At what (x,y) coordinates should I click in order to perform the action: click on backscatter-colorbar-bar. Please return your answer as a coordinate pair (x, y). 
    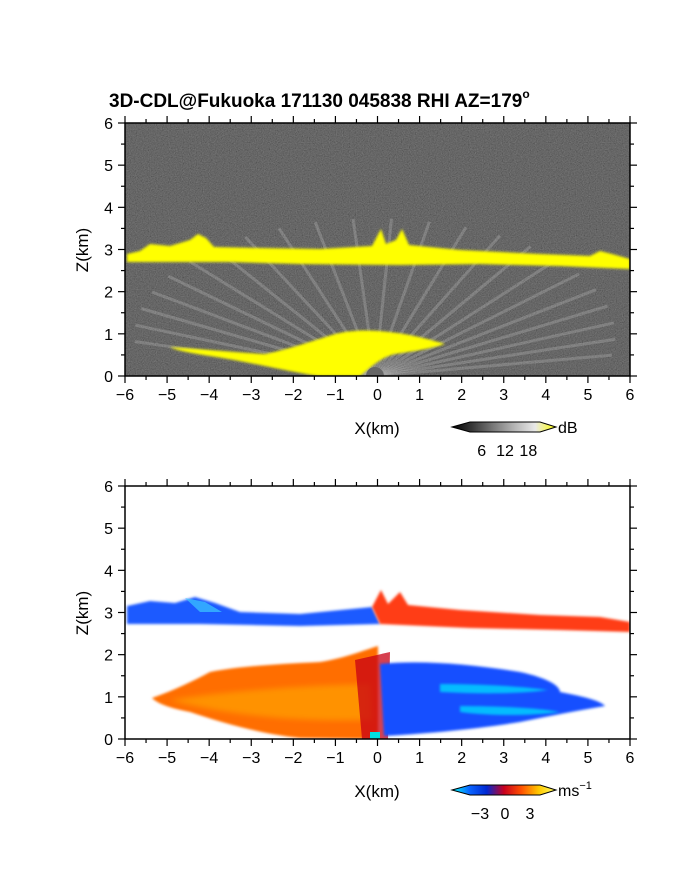
    Looking at the image, I should click on (504, 427).